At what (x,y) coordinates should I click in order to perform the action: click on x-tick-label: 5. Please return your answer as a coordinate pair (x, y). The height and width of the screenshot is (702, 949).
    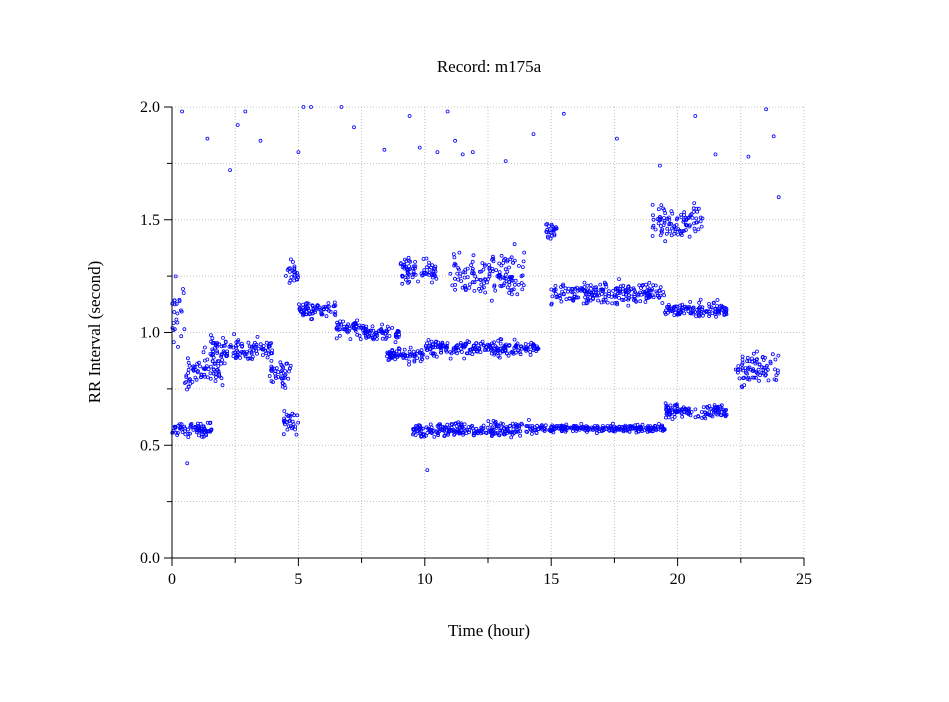
    Looking at the image, I should click on (298, 579).